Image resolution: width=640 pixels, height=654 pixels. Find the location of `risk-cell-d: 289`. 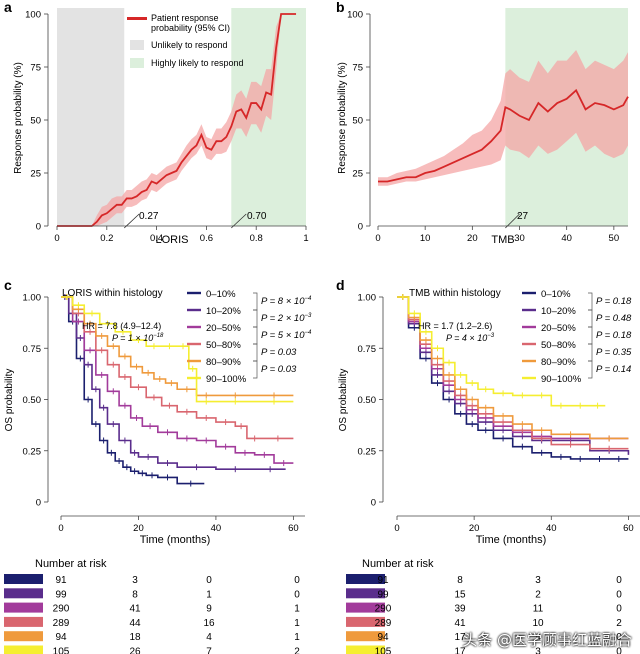

risk-cell-d: 289 is located at coordinates (383, 623).